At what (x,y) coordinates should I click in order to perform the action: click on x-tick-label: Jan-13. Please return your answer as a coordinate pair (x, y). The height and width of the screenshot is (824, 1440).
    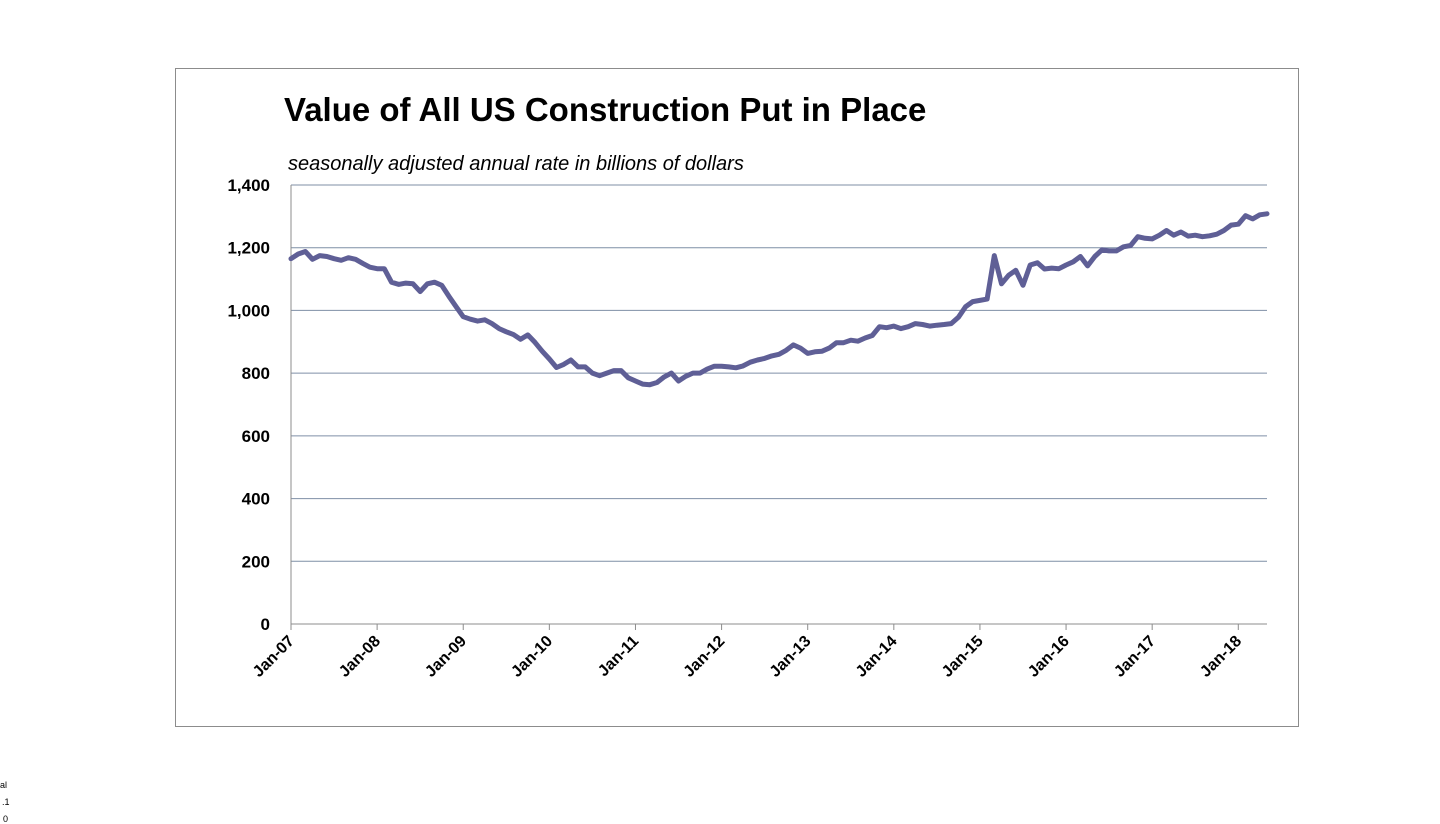
    Looking at the image, I should click on (791, 657).